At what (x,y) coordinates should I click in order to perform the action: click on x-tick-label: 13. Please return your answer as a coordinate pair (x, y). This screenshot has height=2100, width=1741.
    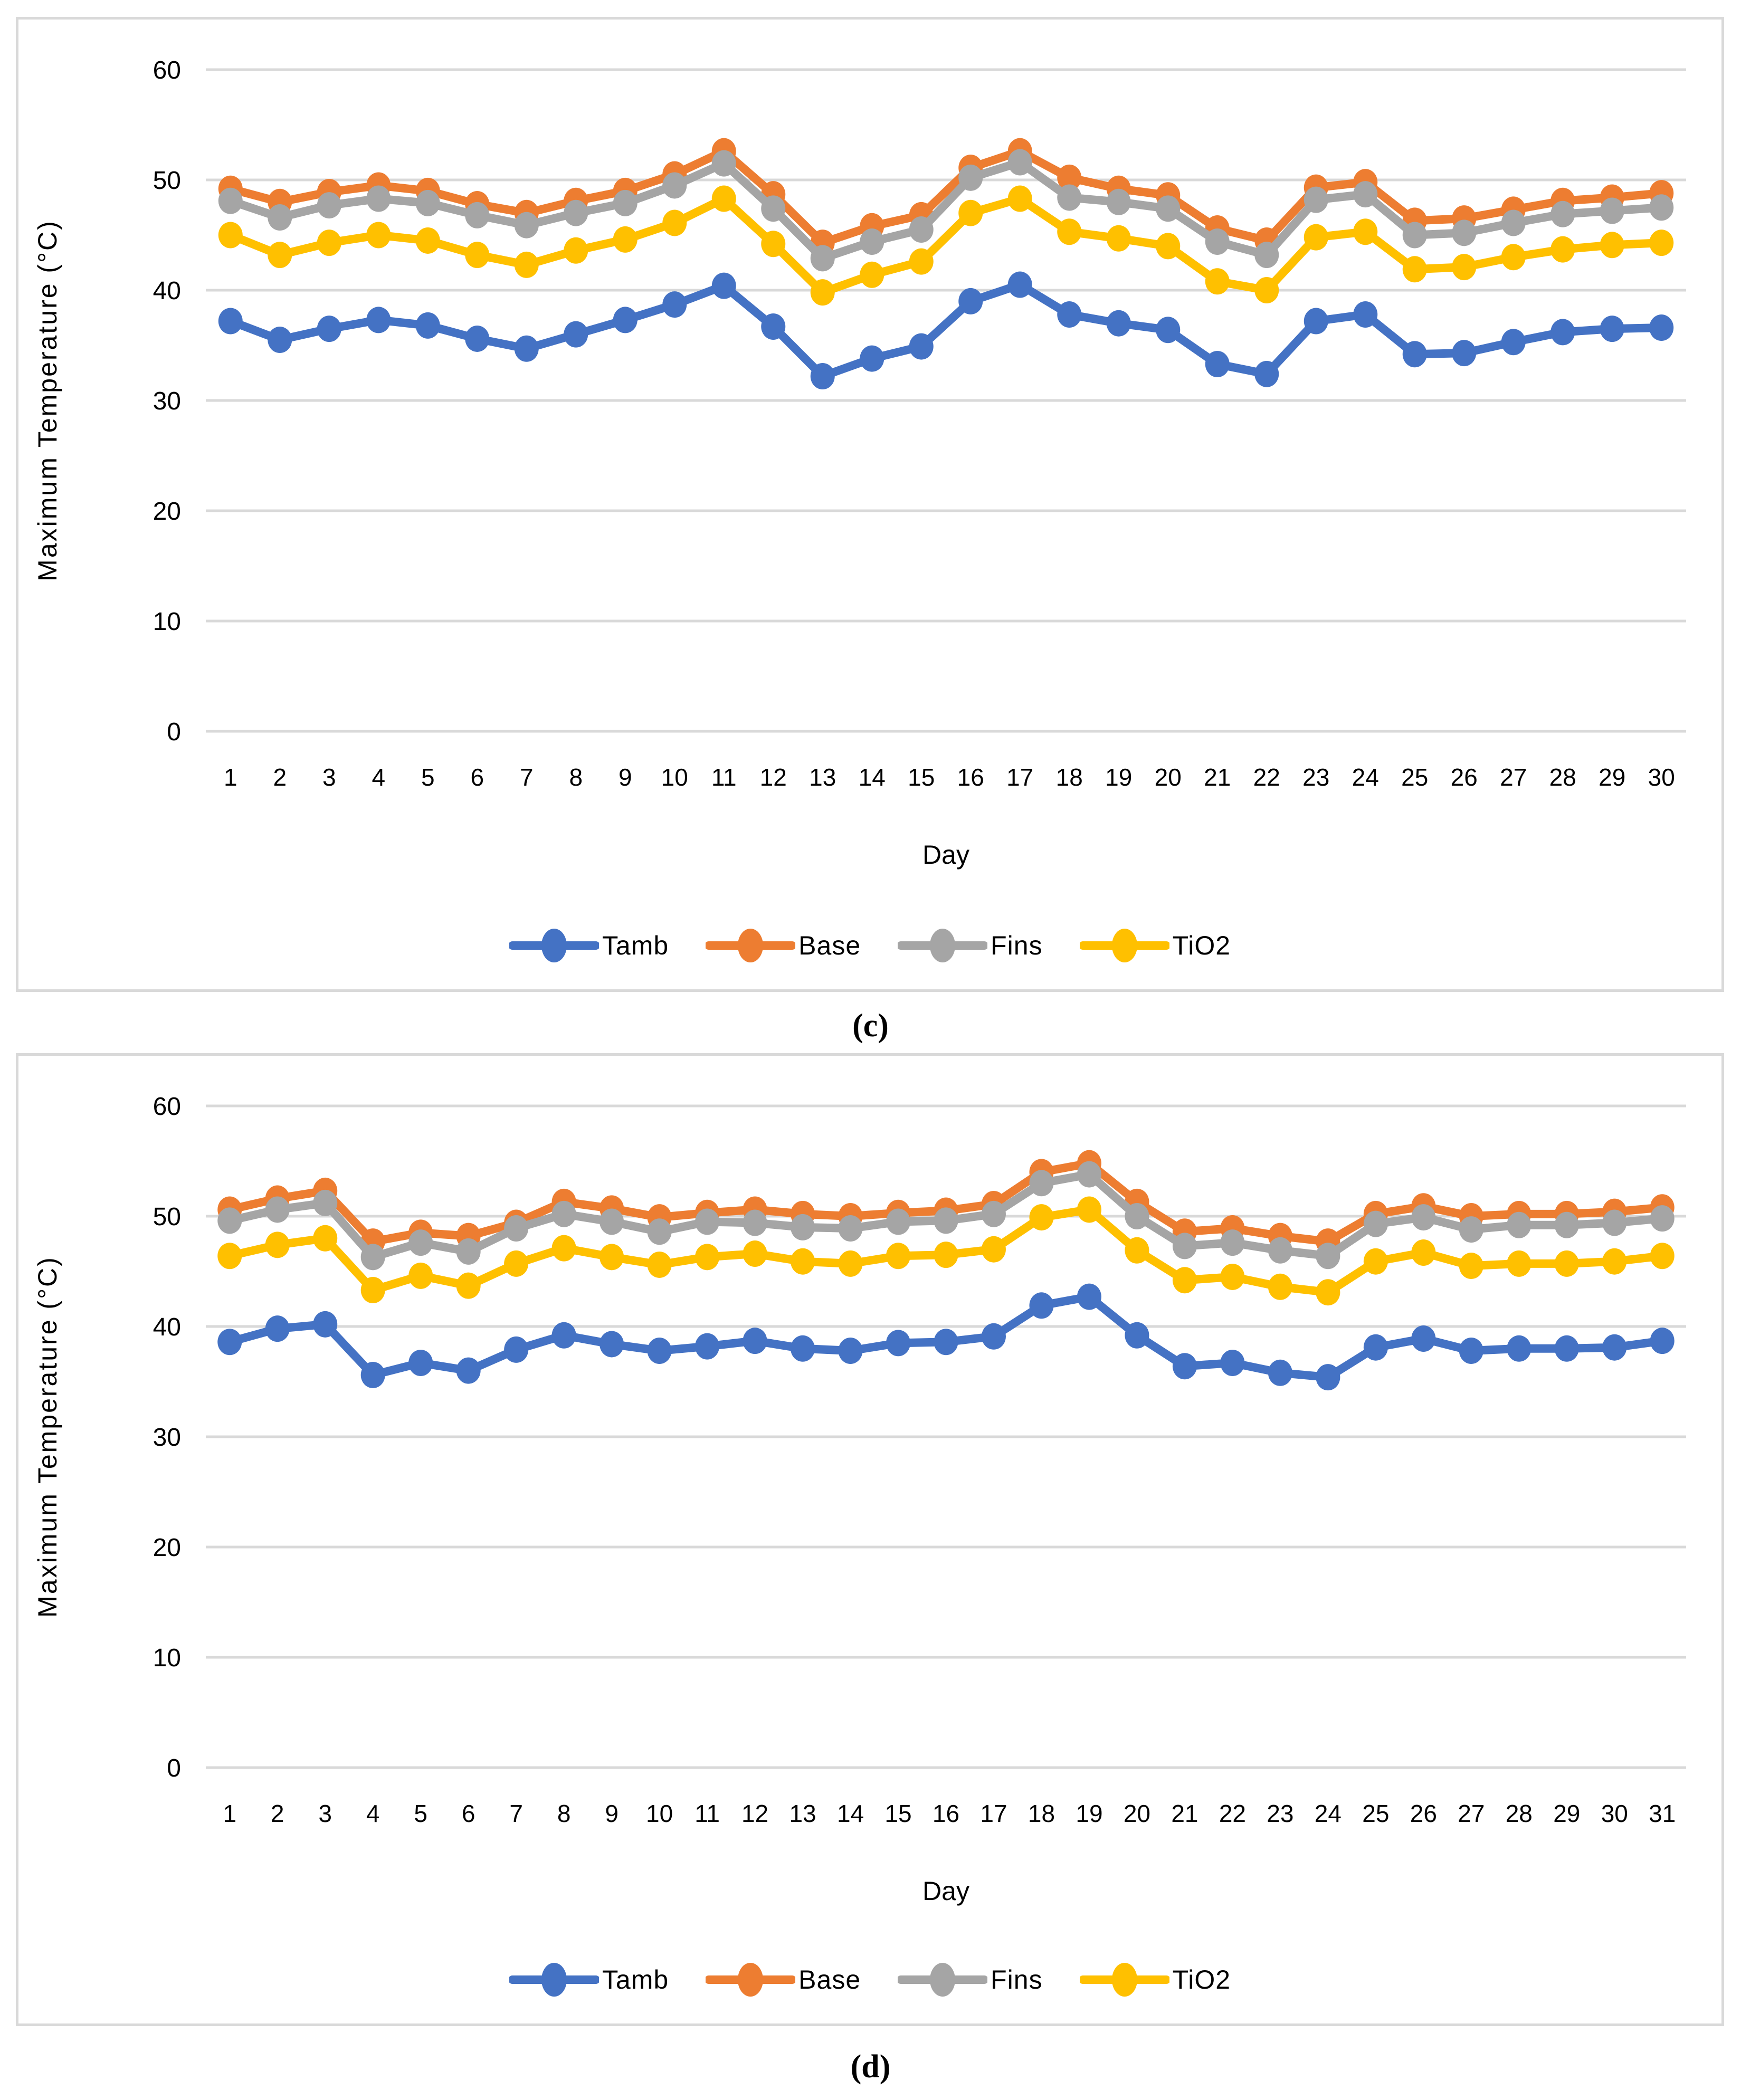
    Looking at the image, I should click on (802, 1813).